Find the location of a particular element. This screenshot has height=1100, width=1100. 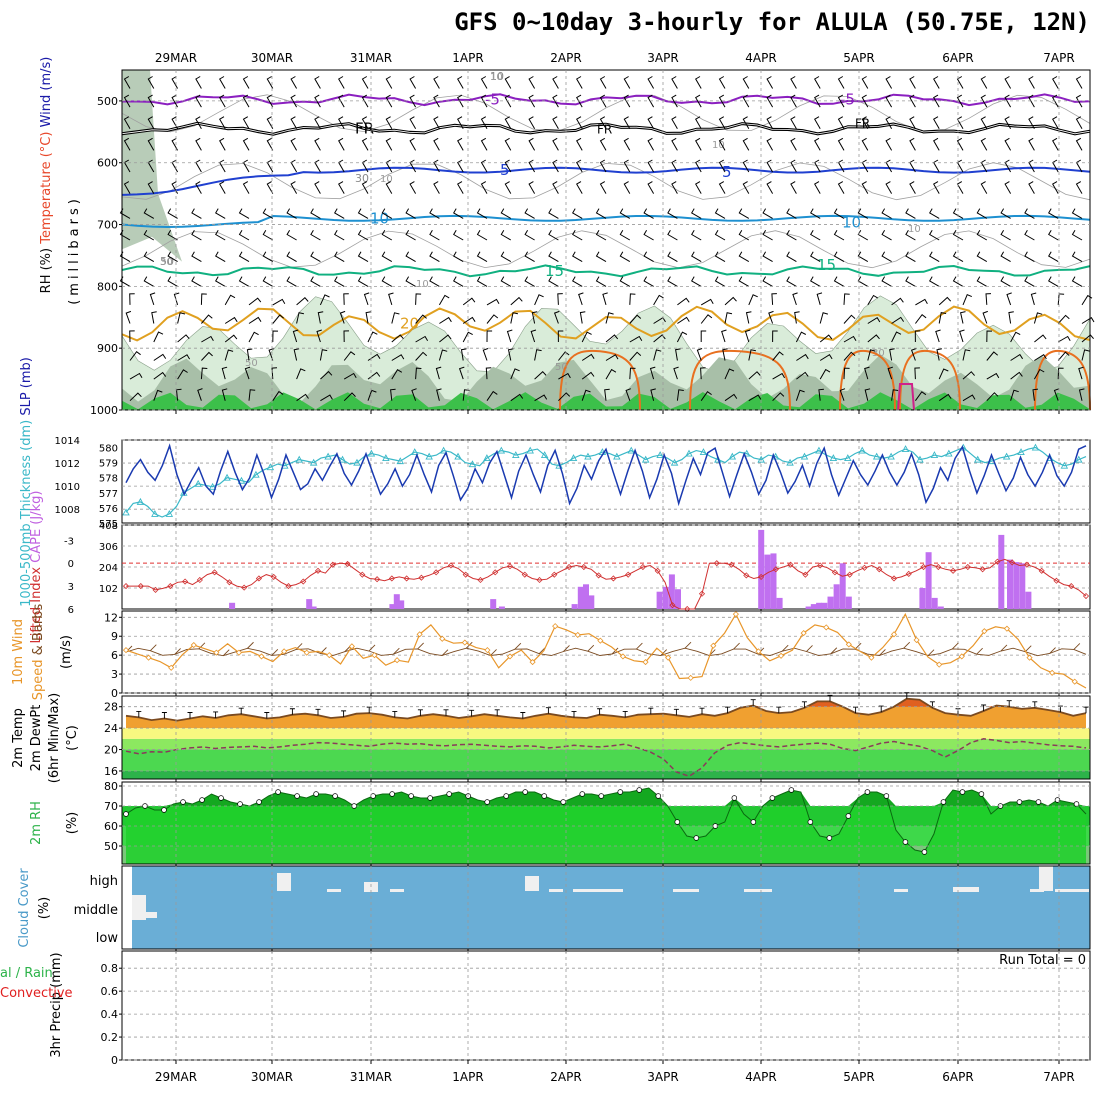

y-tick-label: 50 is located at coordinates (111, 846).